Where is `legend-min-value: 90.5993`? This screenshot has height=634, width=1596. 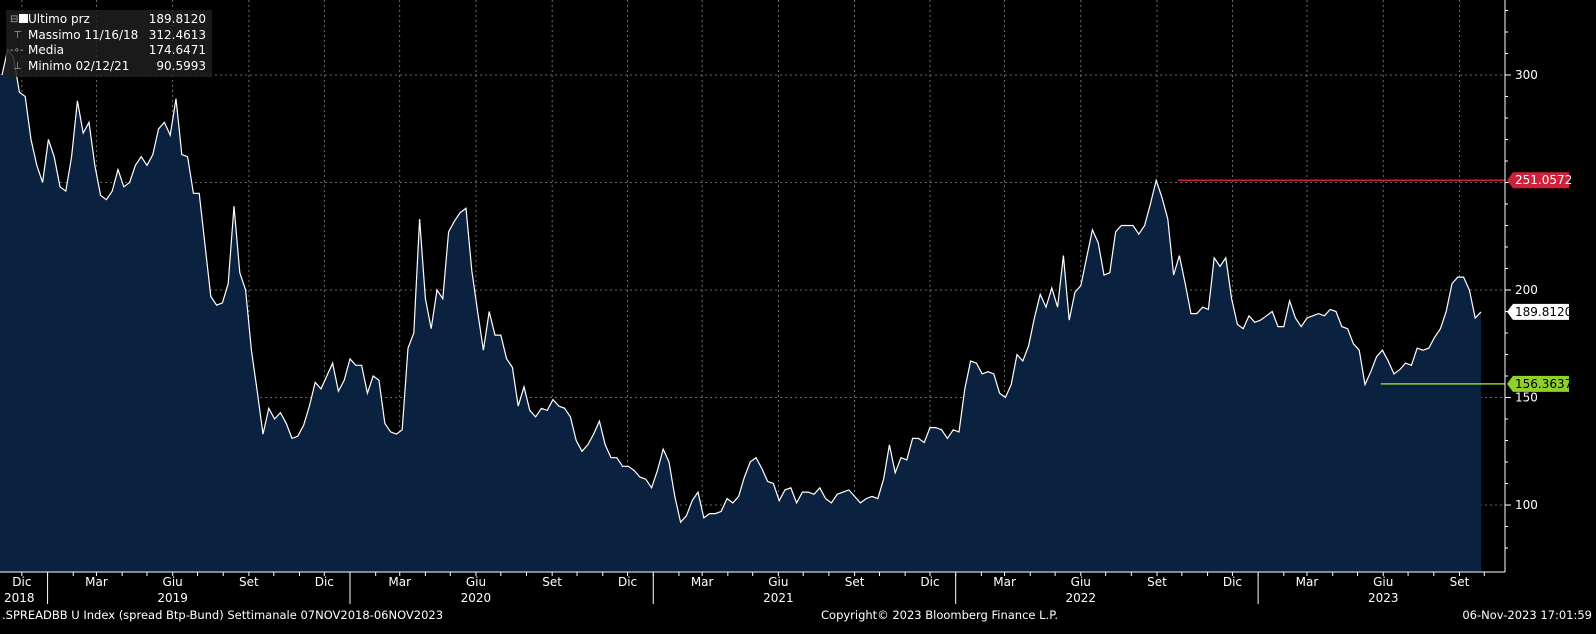 legend-min-value: 90.5993 is located at coordinates (181, 65).